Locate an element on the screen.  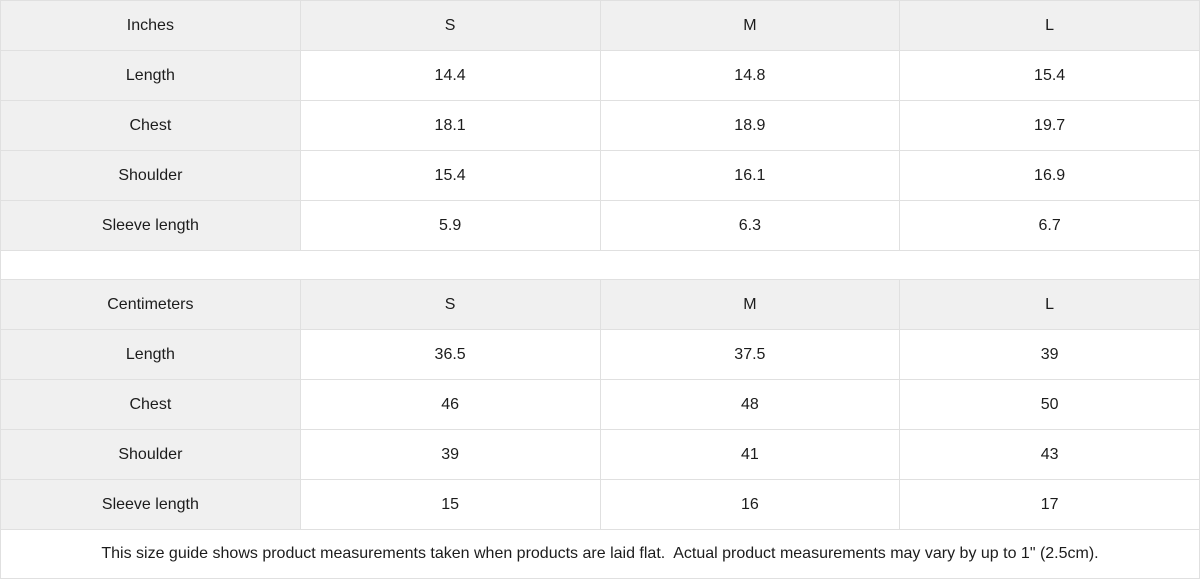
table-row: Length 14.4 14.8 15.4 is located at coordinates (600, 75).